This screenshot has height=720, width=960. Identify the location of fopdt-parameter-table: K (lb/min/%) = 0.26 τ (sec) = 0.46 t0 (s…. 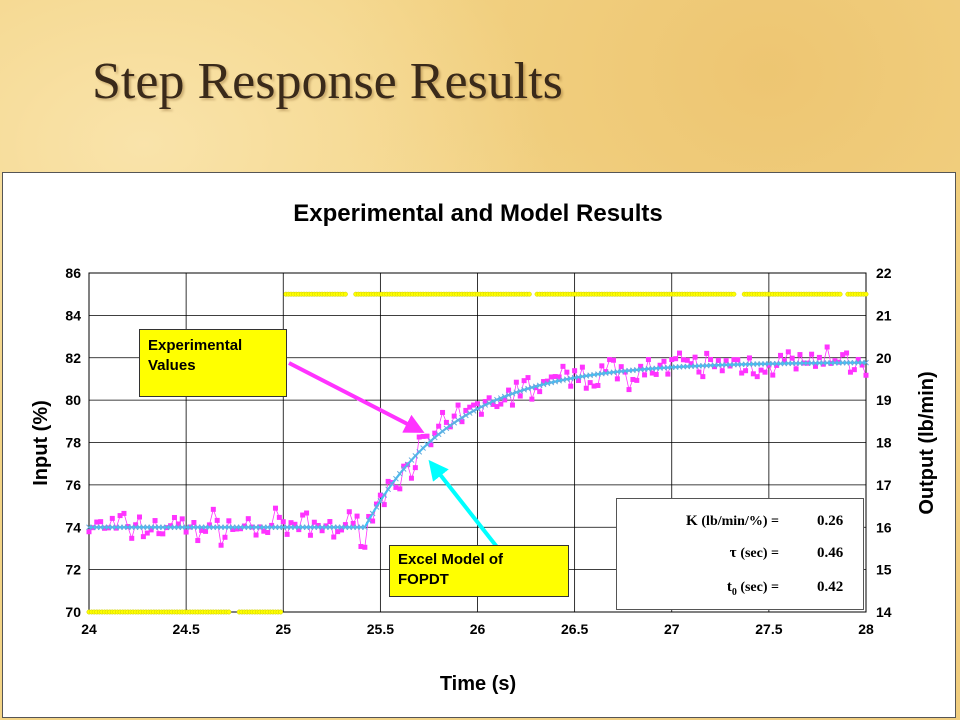
(740, 554).